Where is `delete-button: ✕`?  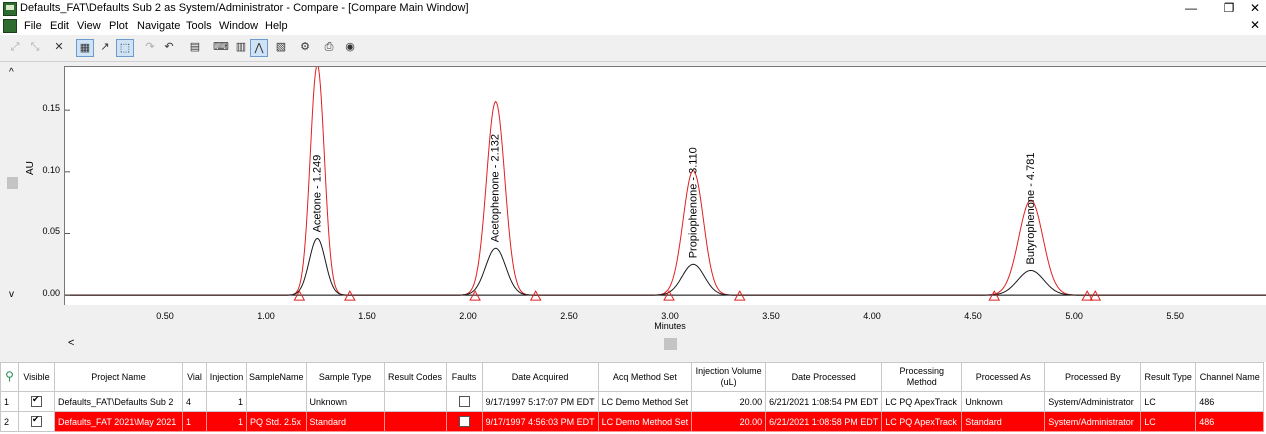 delete-button: ✕ is located at coordinates (59, 48).